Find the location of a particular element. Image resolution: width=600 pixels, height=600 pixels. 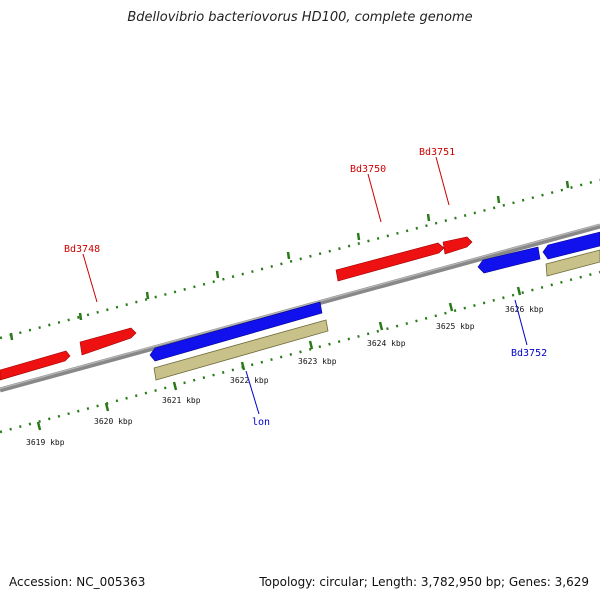

gene-arrow-bd3748 is located at coordinates (108, 341).